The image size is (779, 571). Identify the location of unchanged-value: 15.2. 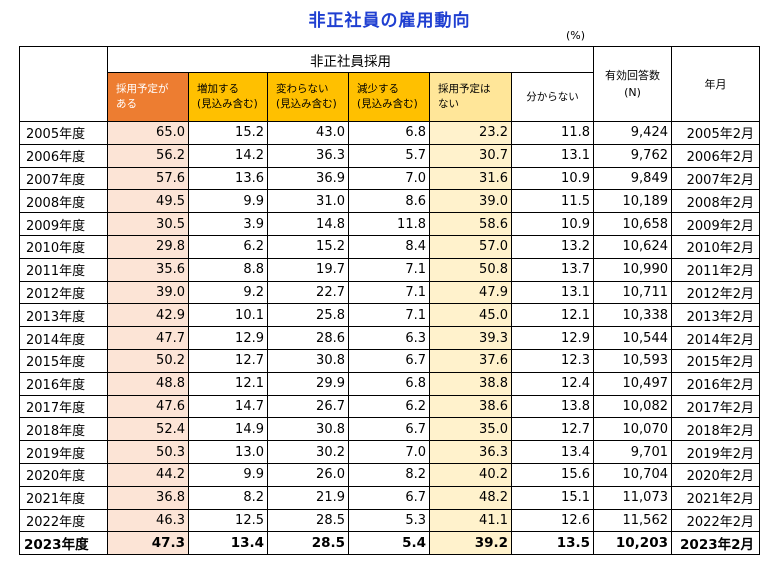
(308, 246).